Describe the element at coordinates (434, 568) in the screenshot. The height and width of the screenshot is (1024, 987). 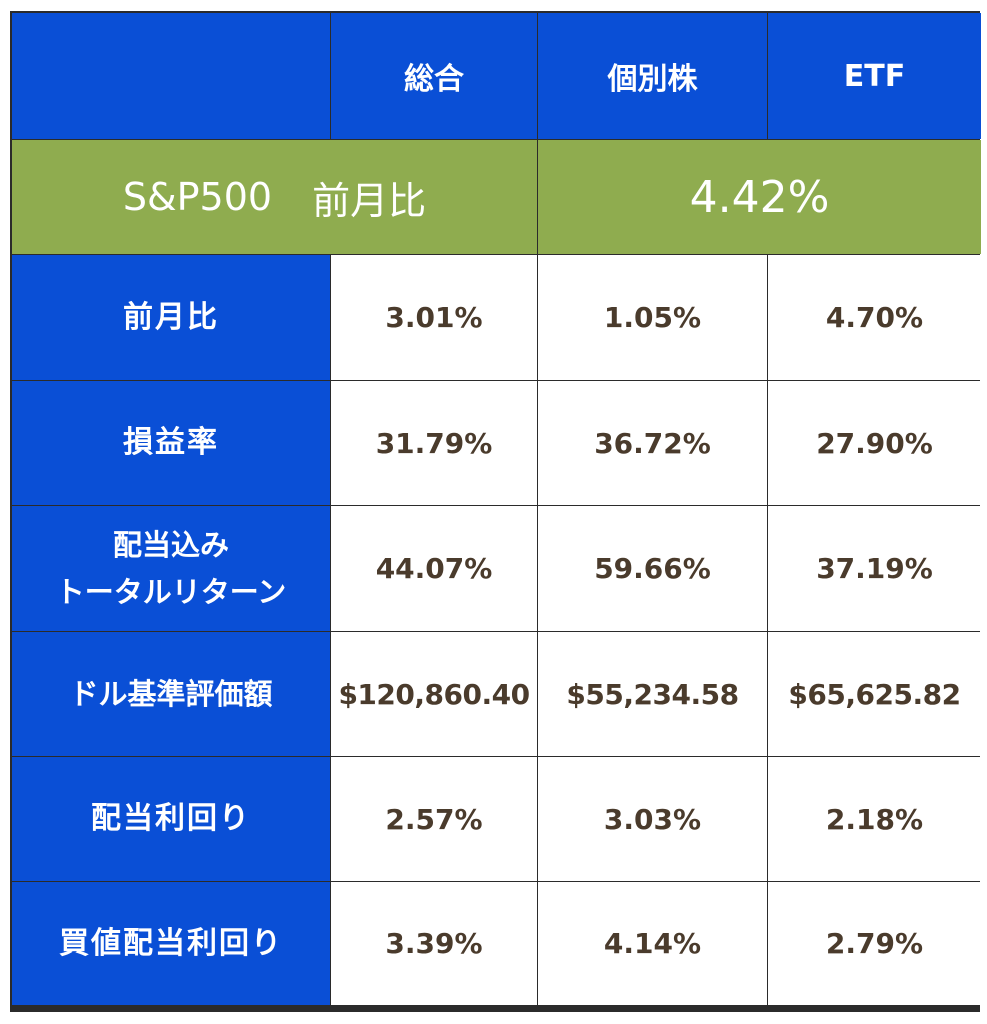
I see `total-return-total: 44.07%` at that location.